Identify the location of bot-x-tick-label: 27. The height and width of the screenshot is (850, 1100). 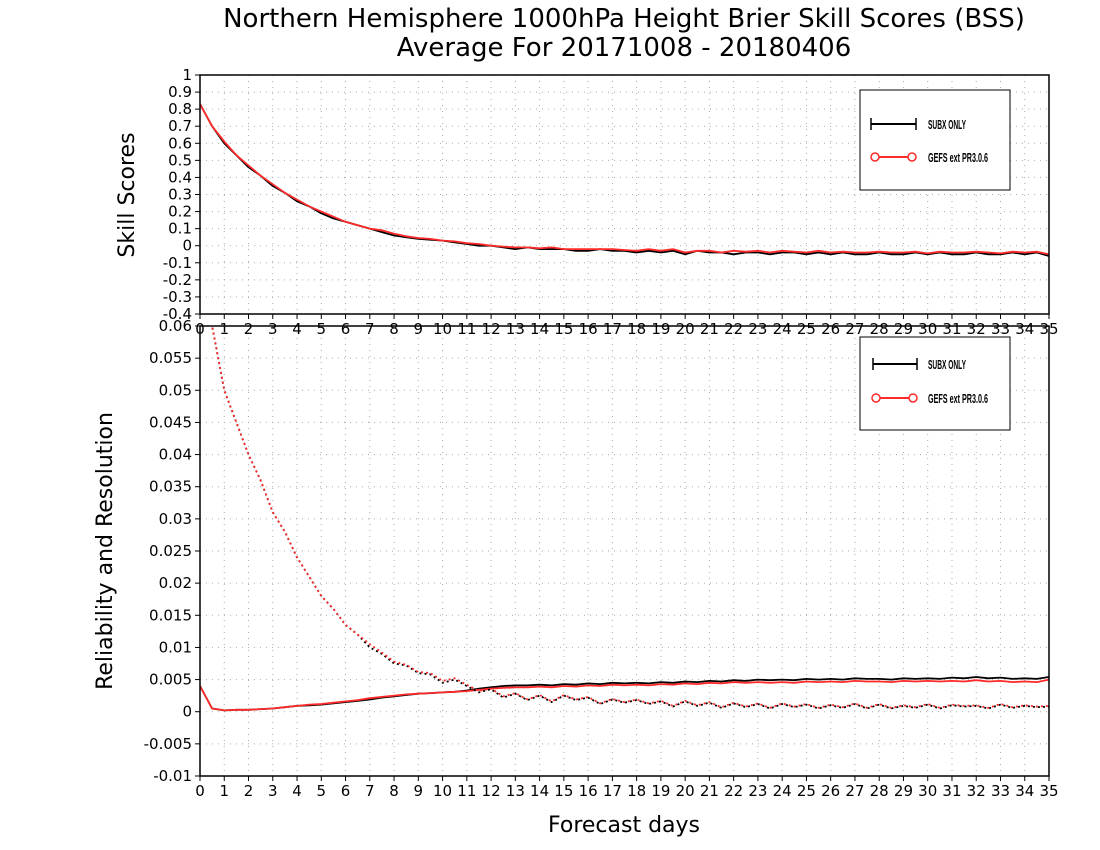
(854, 791).